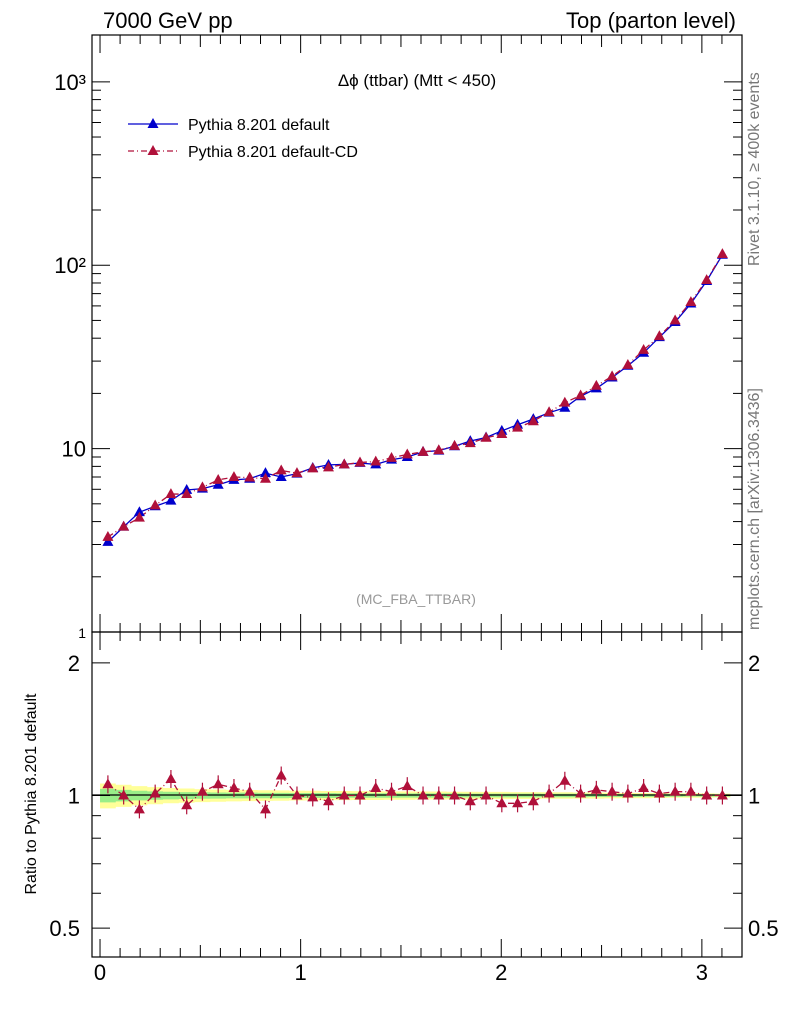 The image size is (786, 1024). I want to click on header-right: Top (parton level), so click(651, 20).